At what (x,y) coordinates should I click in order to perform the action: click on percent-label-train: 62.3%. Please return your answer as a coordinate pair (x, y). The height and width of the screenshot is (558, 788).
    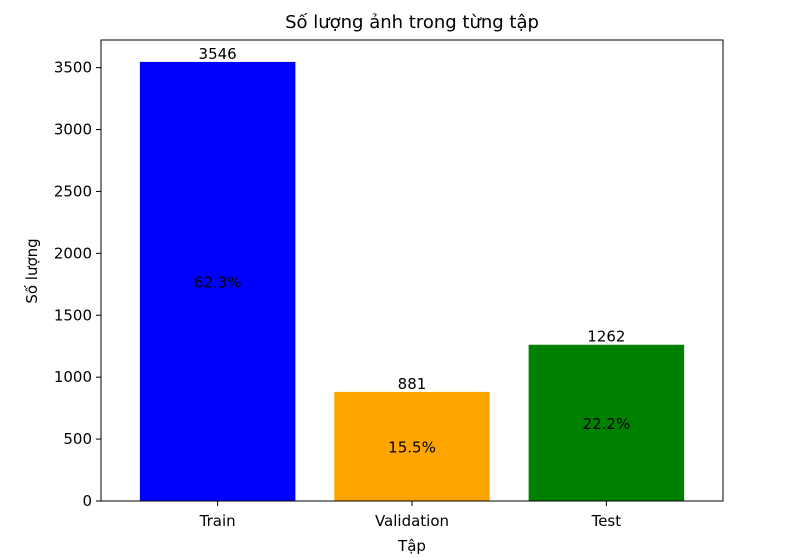
    Looking at the image, I should click on (218, 282).